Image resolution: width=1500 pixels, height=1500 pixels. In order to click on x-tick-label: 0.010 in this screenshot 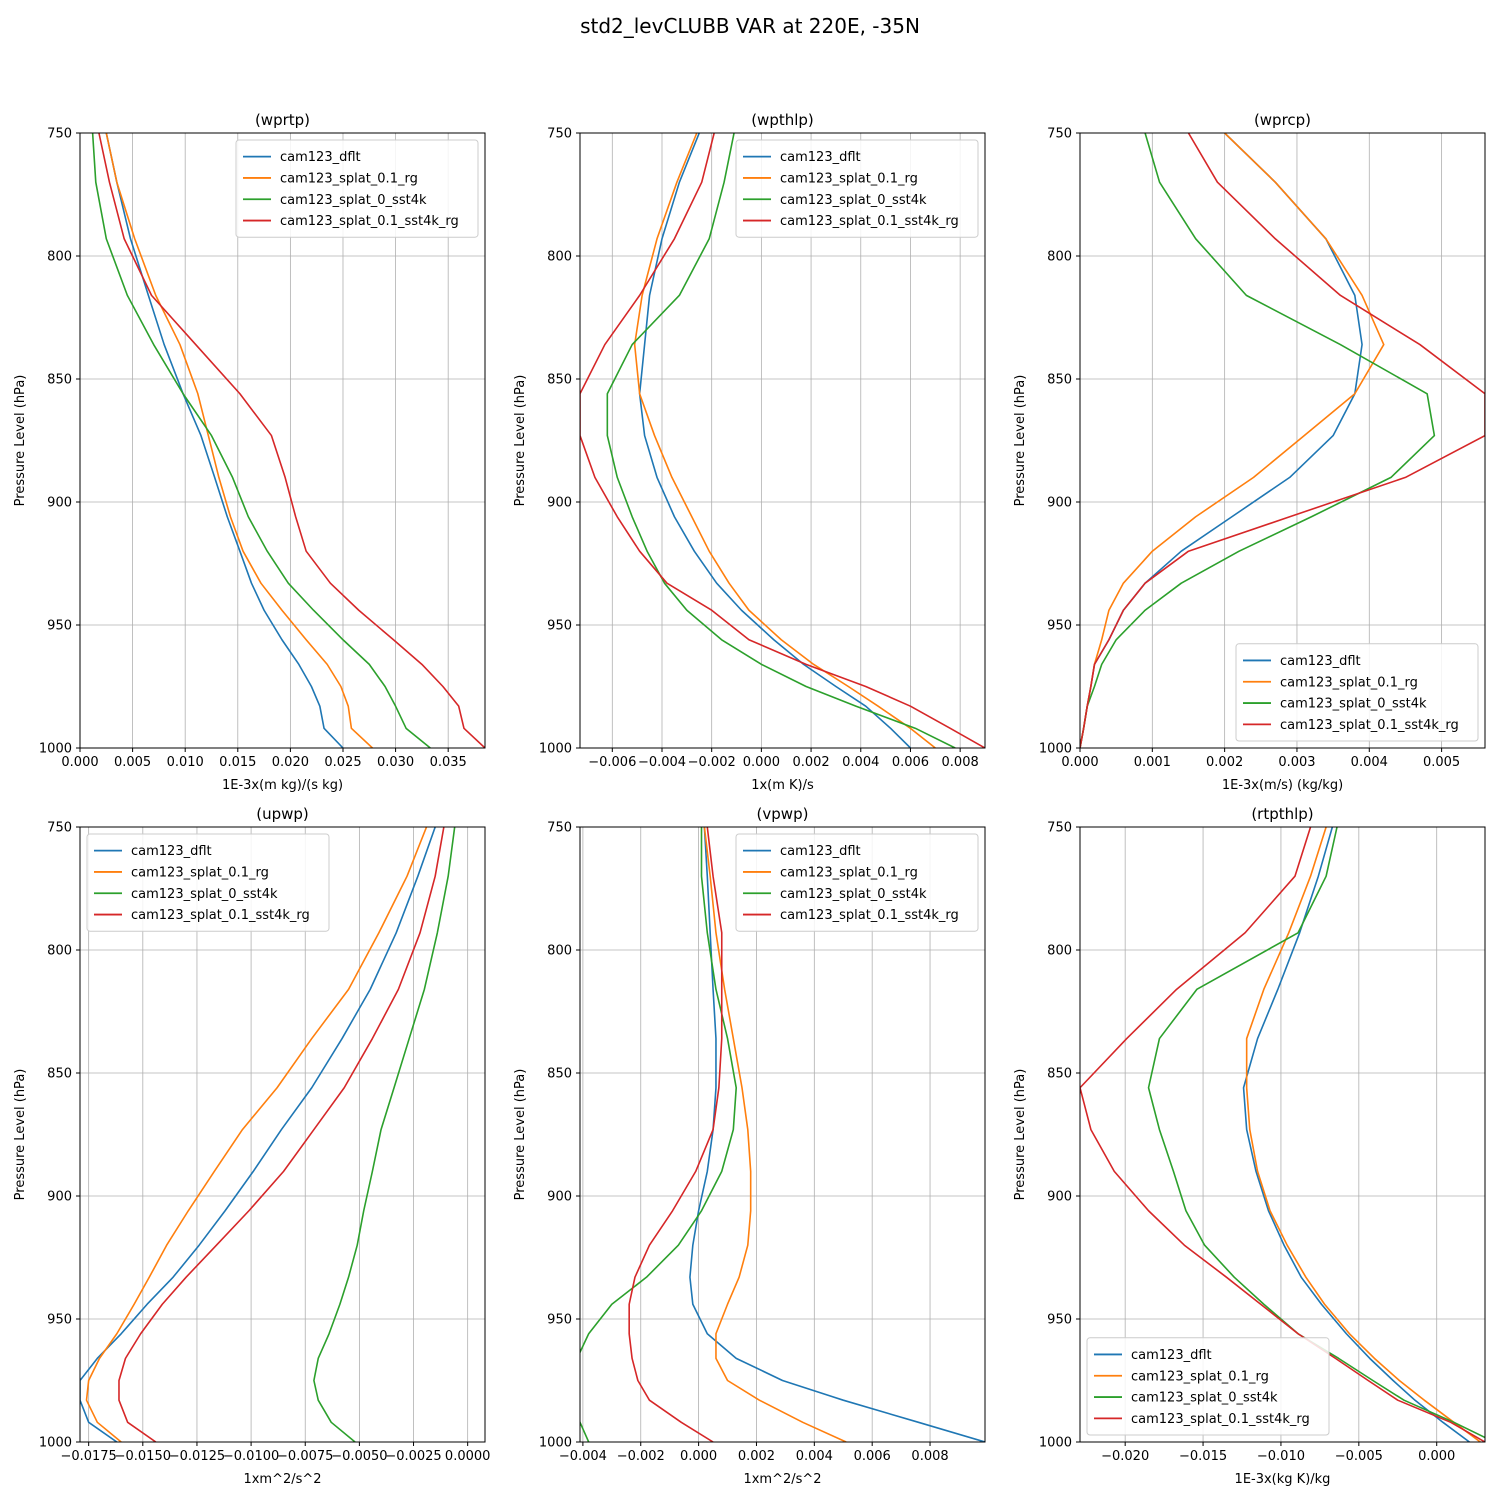, I will do `click(185, 762)`.